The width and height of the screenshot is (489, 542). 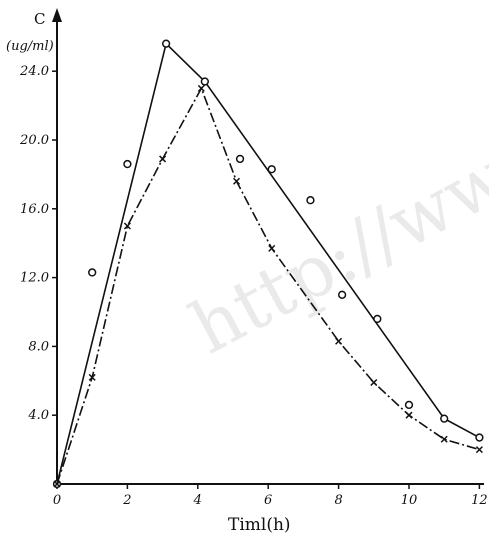 What do you see at coordinates (479, 500) in the screenshot?
I see `x-tick-label: 12` at bounding box center [479, 500].